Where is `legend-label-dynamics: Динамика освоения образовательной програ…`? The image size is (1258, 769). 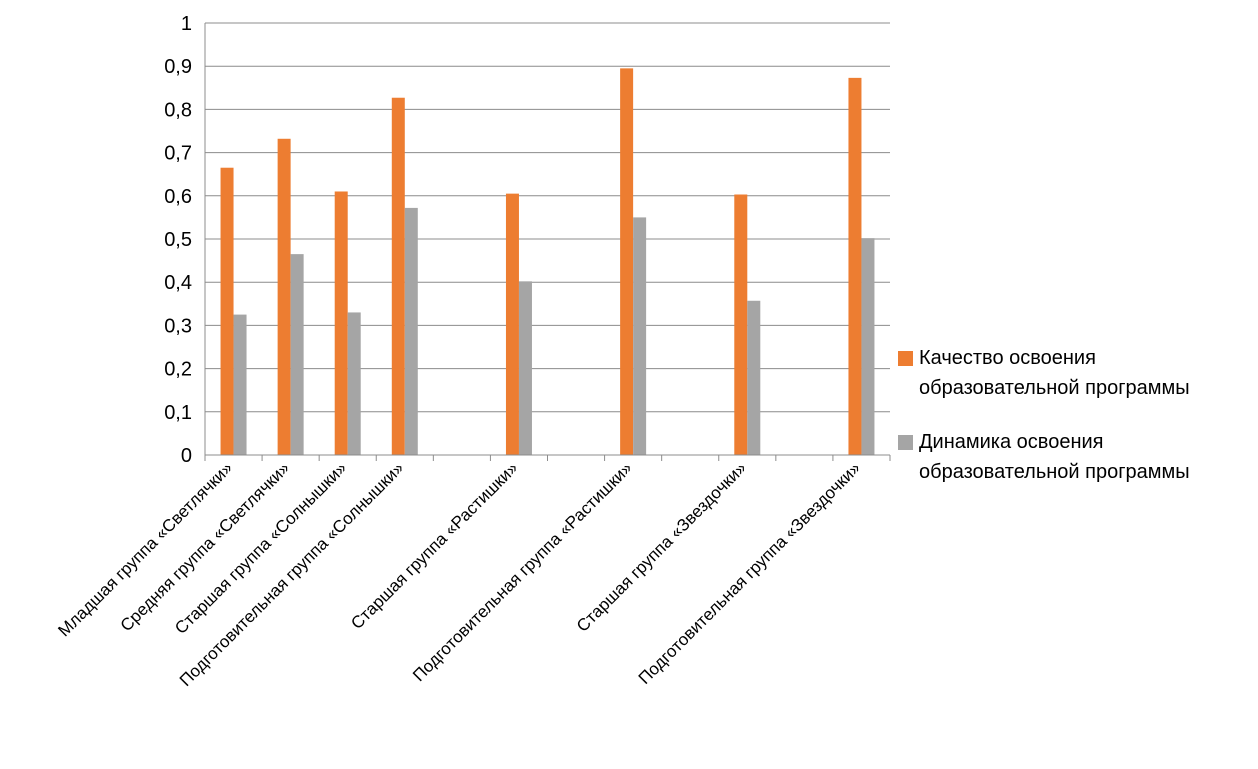
legend-label-dynamics: Динамика освоения образовательной програ… is located at coordinates (1054, 457).